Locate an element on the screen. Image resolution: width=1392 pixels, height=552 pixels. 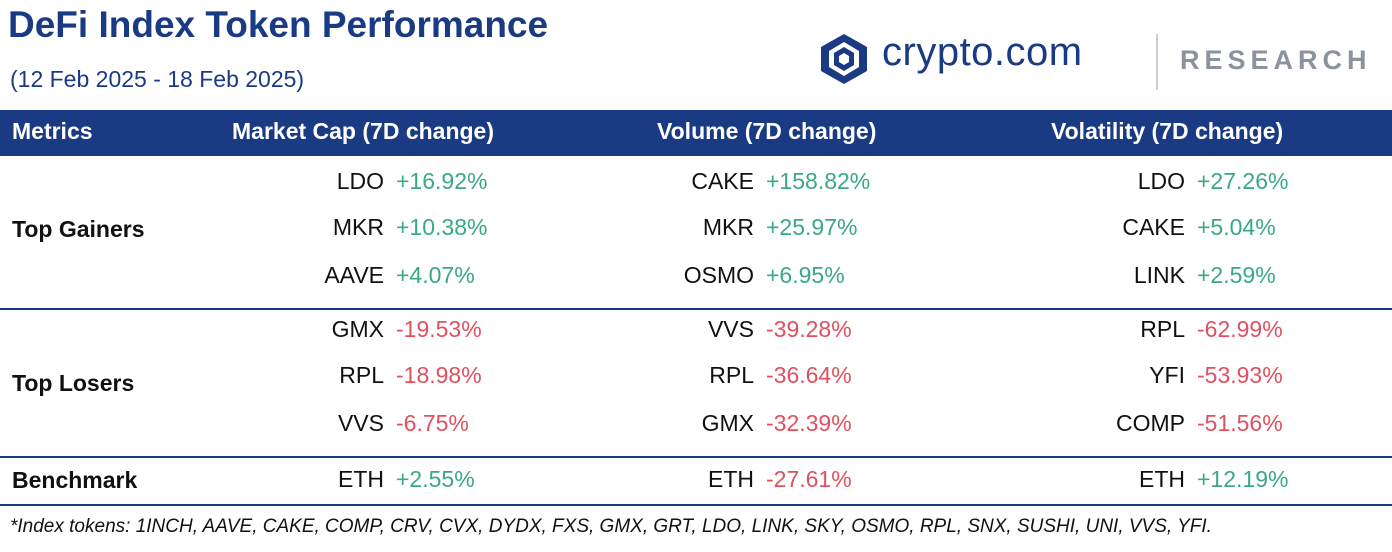
change-value: -19.53% is located at coordinates (439, 329).